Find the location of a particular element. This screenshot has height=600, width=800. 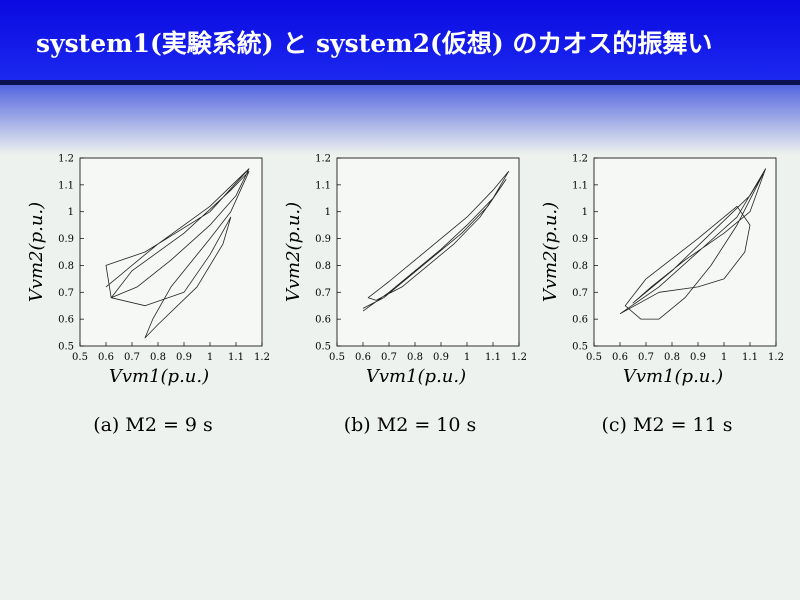

slide-title: system1(実験系統) と system2(仮想) のカオス的振舞い is located at coordinates (374, 43).